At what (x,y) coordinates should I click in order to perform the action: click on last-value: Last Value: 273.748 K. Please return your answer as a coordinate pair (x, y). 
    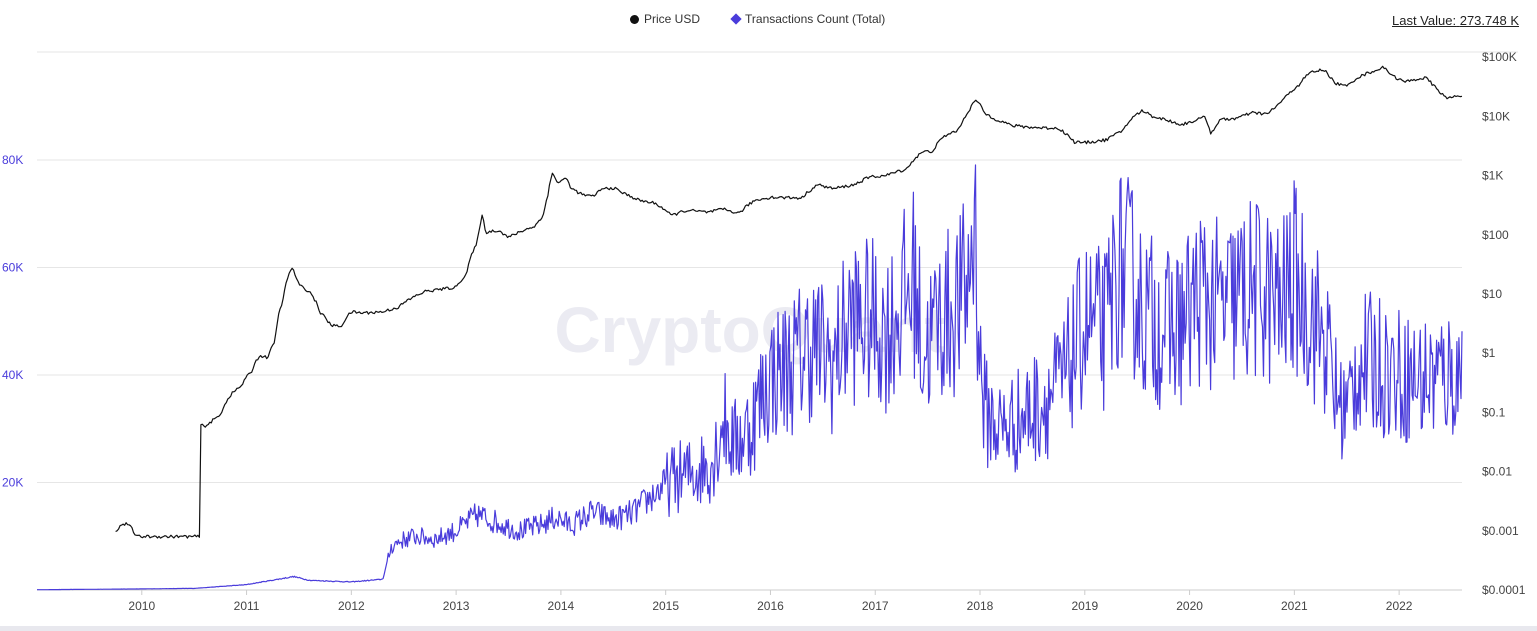
    Looking at the image, I should click on (1455, 20).